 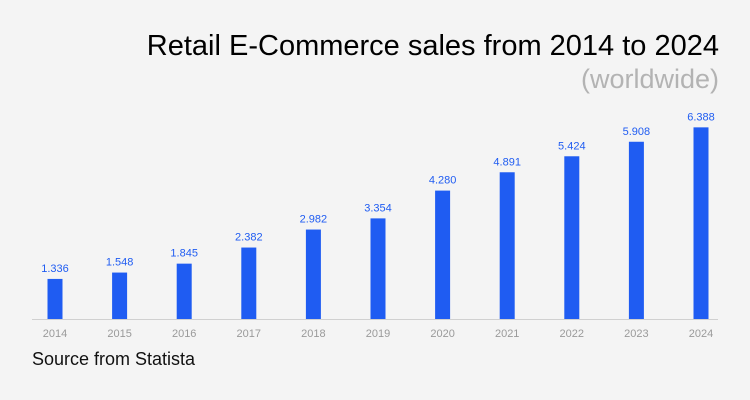 I want to click on value-label-2023: 5.908, so click(x=637, y=132).